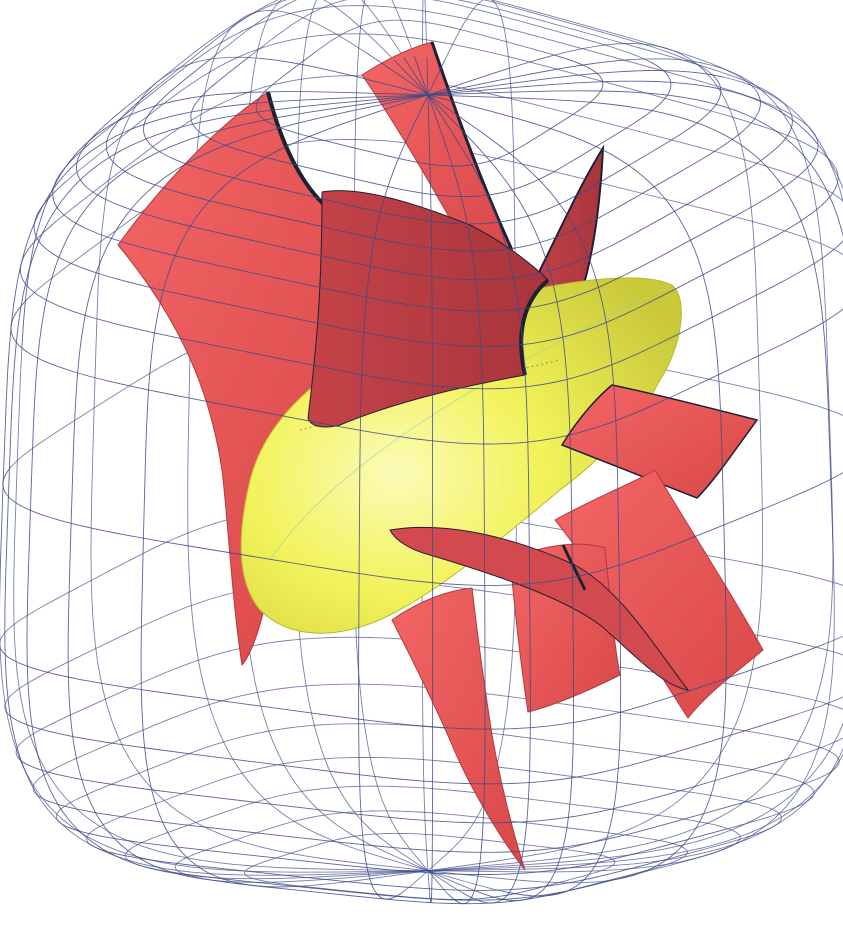 Image resolution: width=843 pixels, height=937 pixels. What do you see at coordinates (539, 608) in the screenshot?
I see `blade-swept-front` at bounding box center [539, 608].